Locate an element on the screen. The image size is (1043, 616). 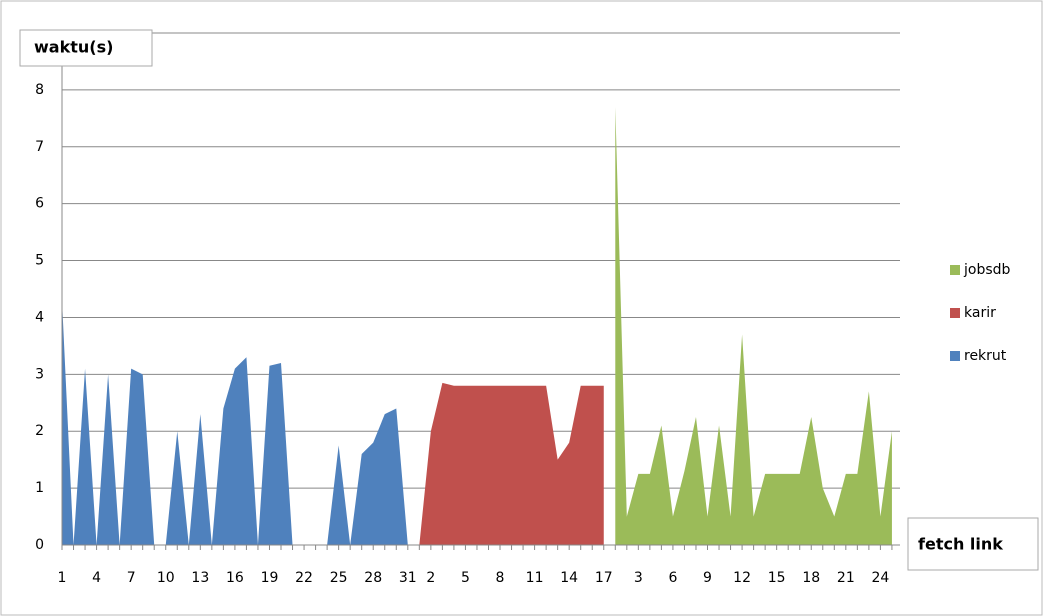
x-tick-label: 25 is located at coordinates (339, 578).